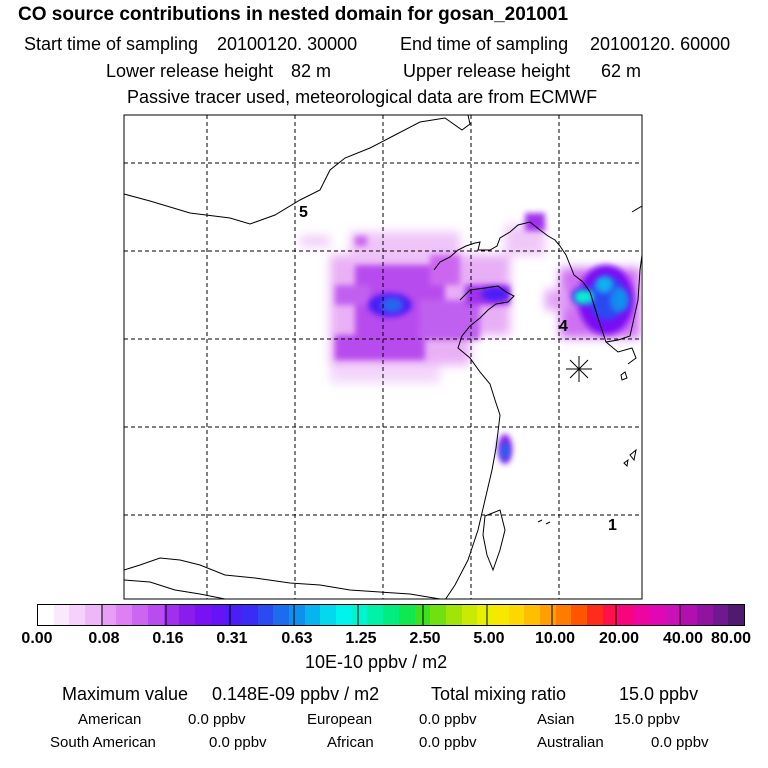 This screenshot has height=768, width=768. I want to click on upper-release-label: Upper release height, so click(487, 71).